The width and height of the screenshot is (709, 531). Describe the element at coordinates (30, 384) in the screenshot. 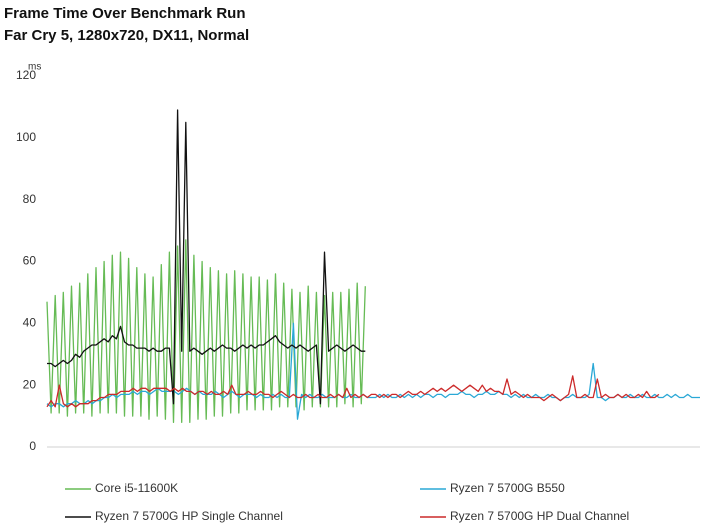

I see `y-tick-label: 20` at that location.